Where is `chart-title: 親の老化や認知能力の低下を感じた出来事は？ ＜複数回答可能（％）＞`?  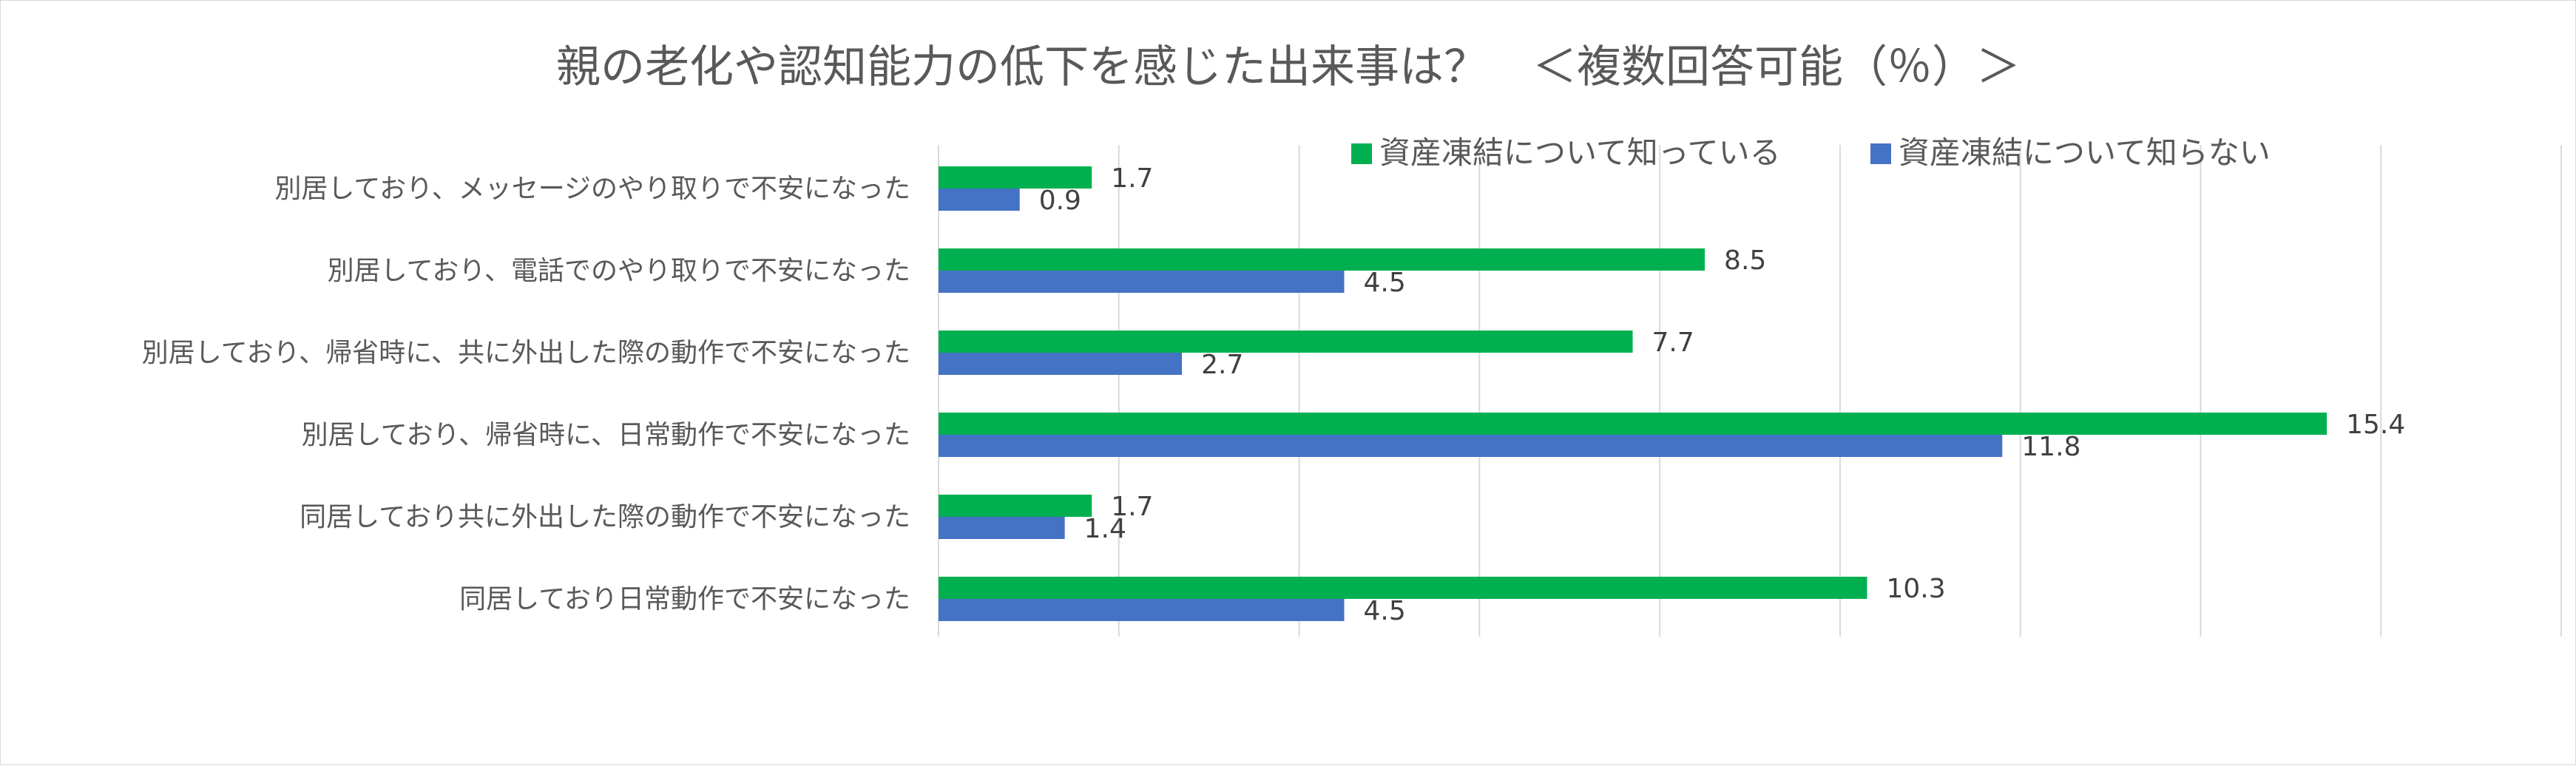 chart-title: 親の老化や認知能力の低下を感じた出来事は？ ＜複数回答可能（％）＞ is located at coordinates (1288, 67).